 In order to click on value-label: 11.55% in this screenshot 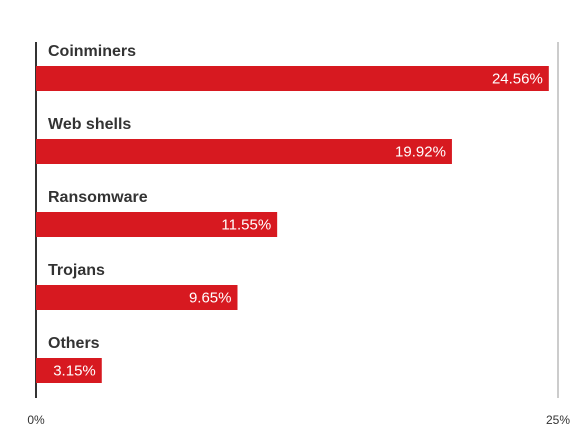, I will do `click(246, 224)`.